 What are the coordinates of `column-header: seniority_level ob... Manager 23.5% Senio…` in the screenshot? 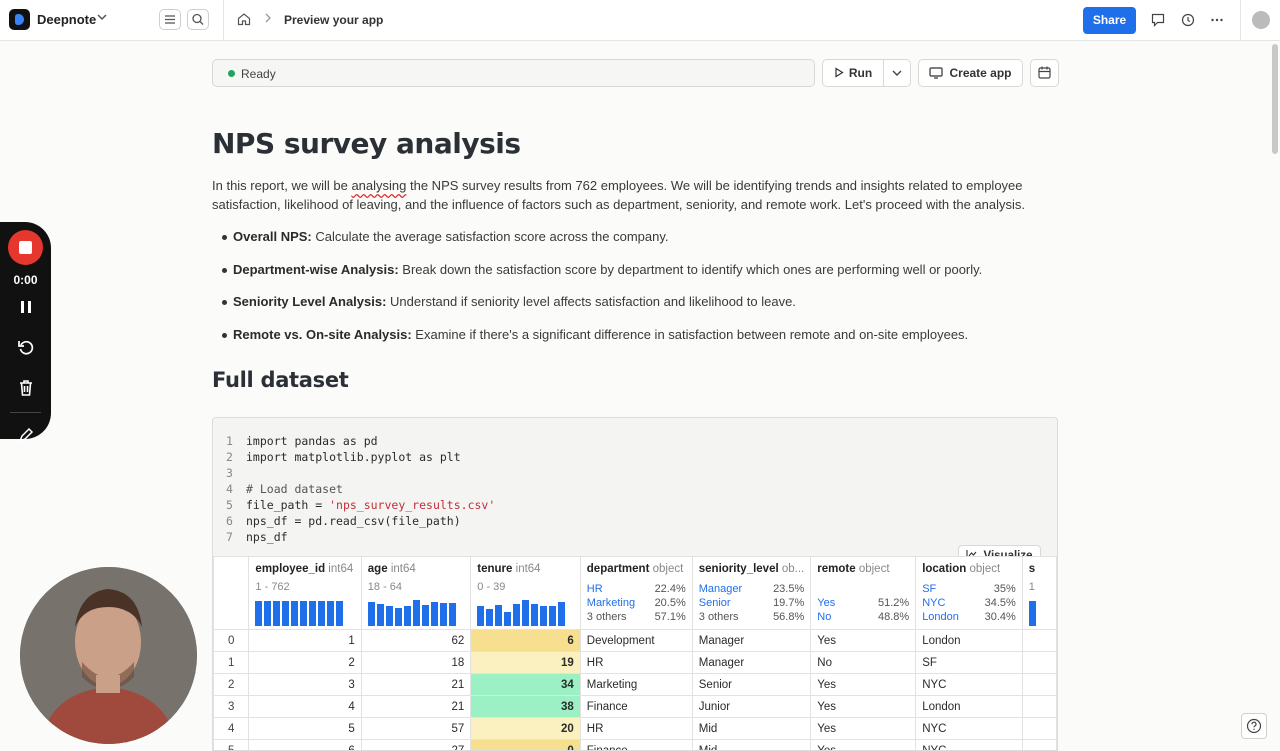 It's located at (751, 593).